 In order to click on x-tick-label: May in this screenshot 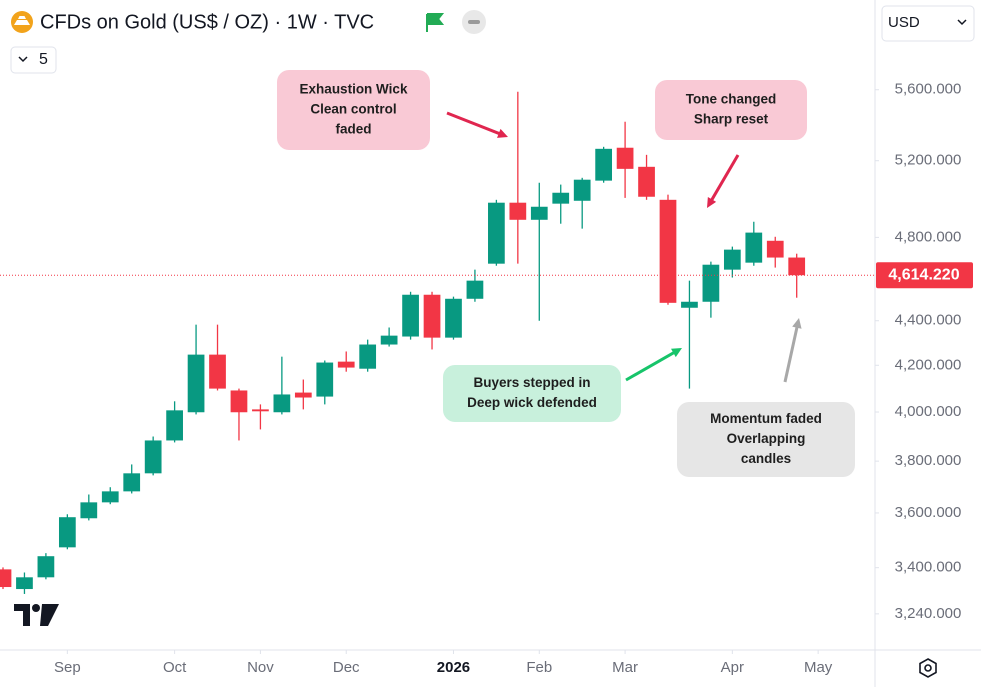, I will do `click(818, 667)`.